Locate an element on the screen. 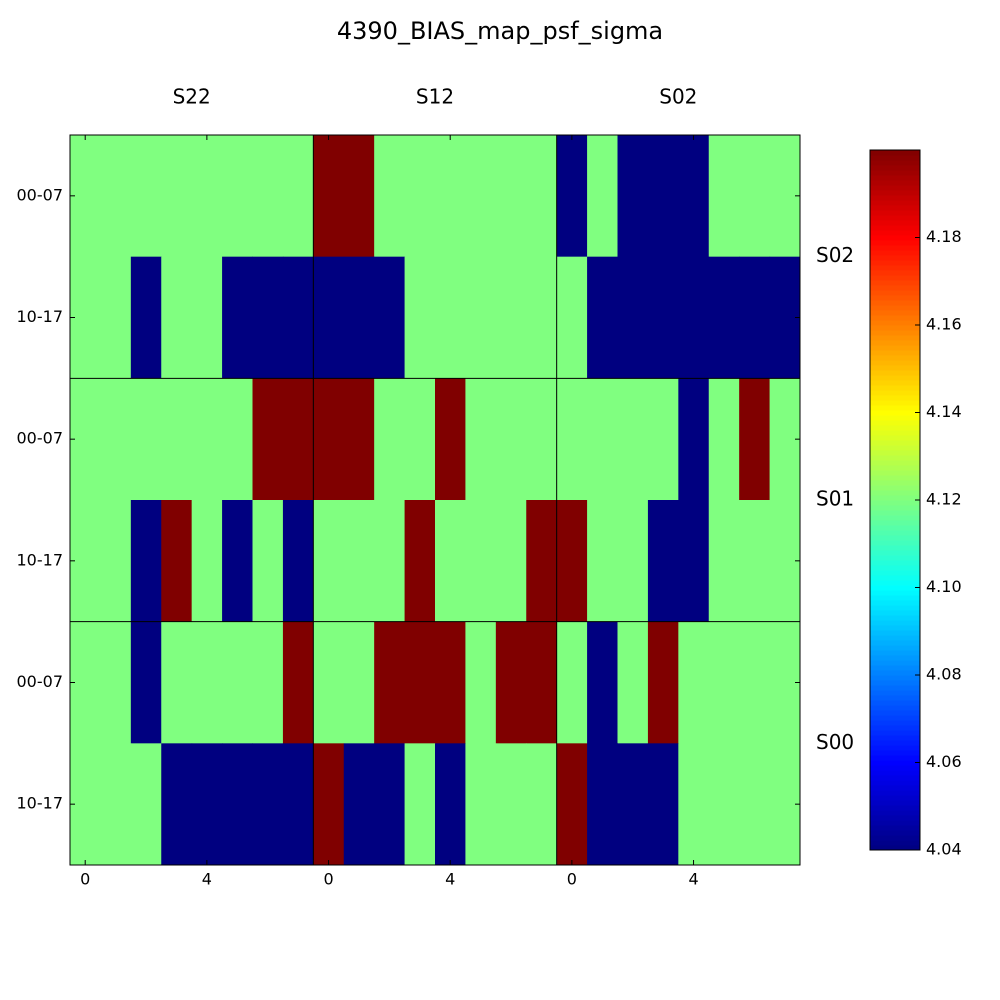  row-group-label: S01 is located at coordinates (835, 499).